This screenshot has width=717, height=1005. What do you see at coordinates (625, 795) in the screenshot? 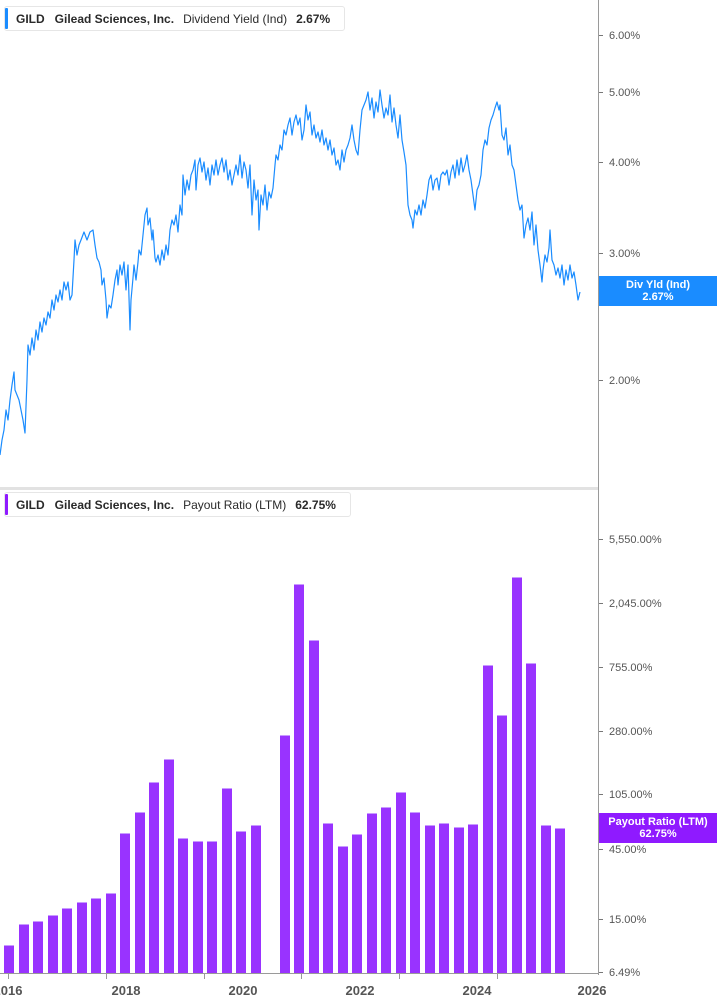
I see `y-tick-label: 105.00%` at bounding box center [625, 795].